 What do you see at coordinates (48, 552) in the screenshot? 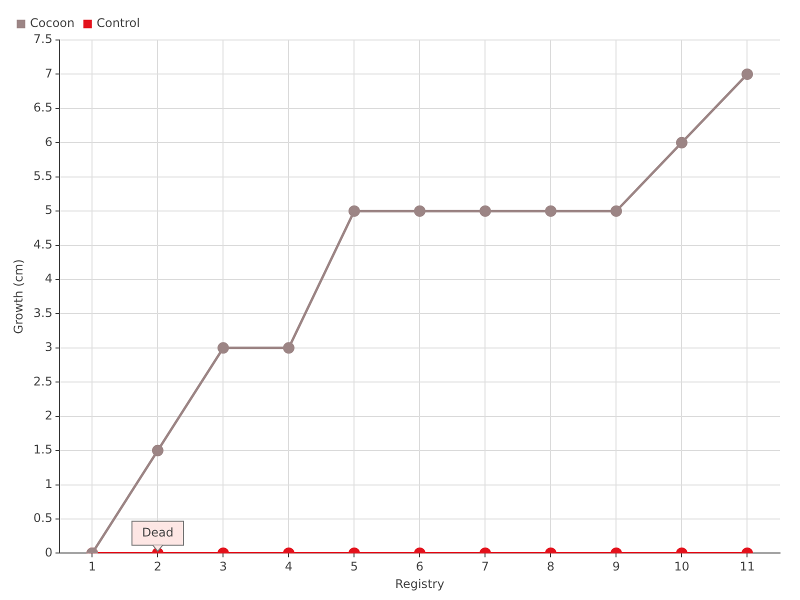
I see `y-tick-label: 0` at bounding box center [48, 552].